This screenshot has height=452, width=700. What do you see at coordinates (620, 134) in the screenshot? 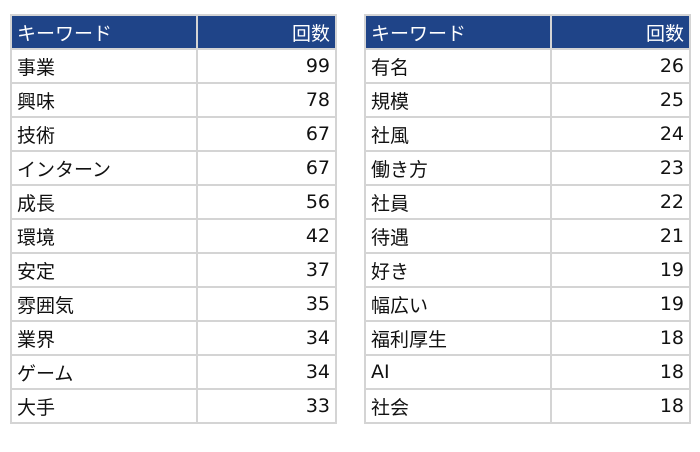
I see `count-cell: 24` at bounding box center [620, 134].